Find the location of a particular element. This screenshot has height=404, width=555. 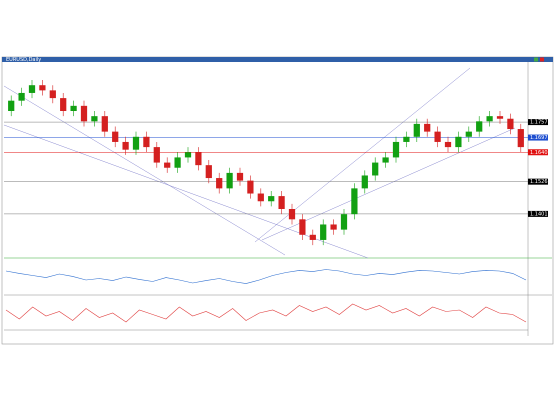

close-button is located at coordinates (542, 59).